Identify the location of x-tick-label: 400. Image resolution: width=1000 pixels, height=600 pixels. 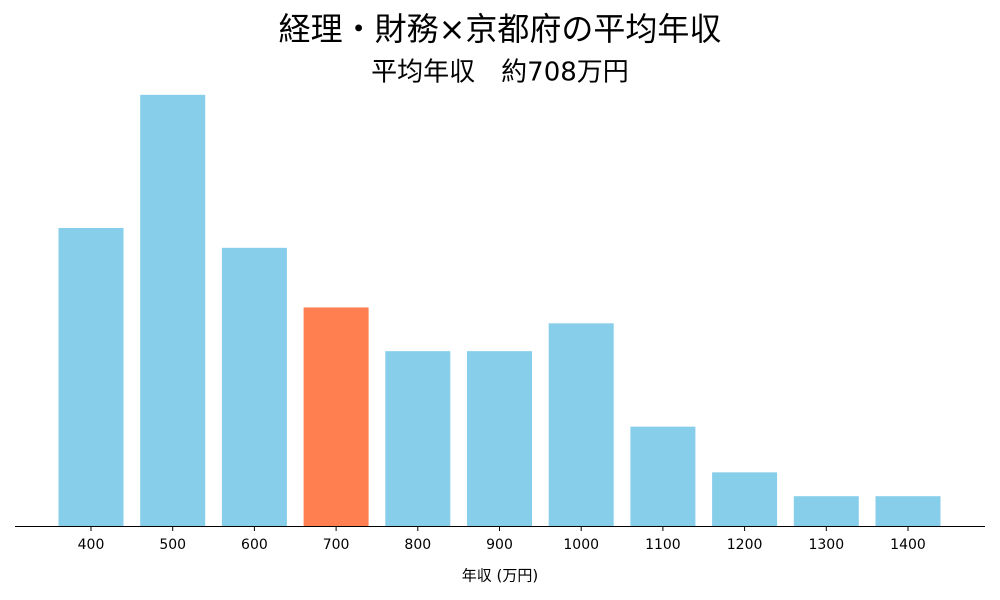
(91, 545).